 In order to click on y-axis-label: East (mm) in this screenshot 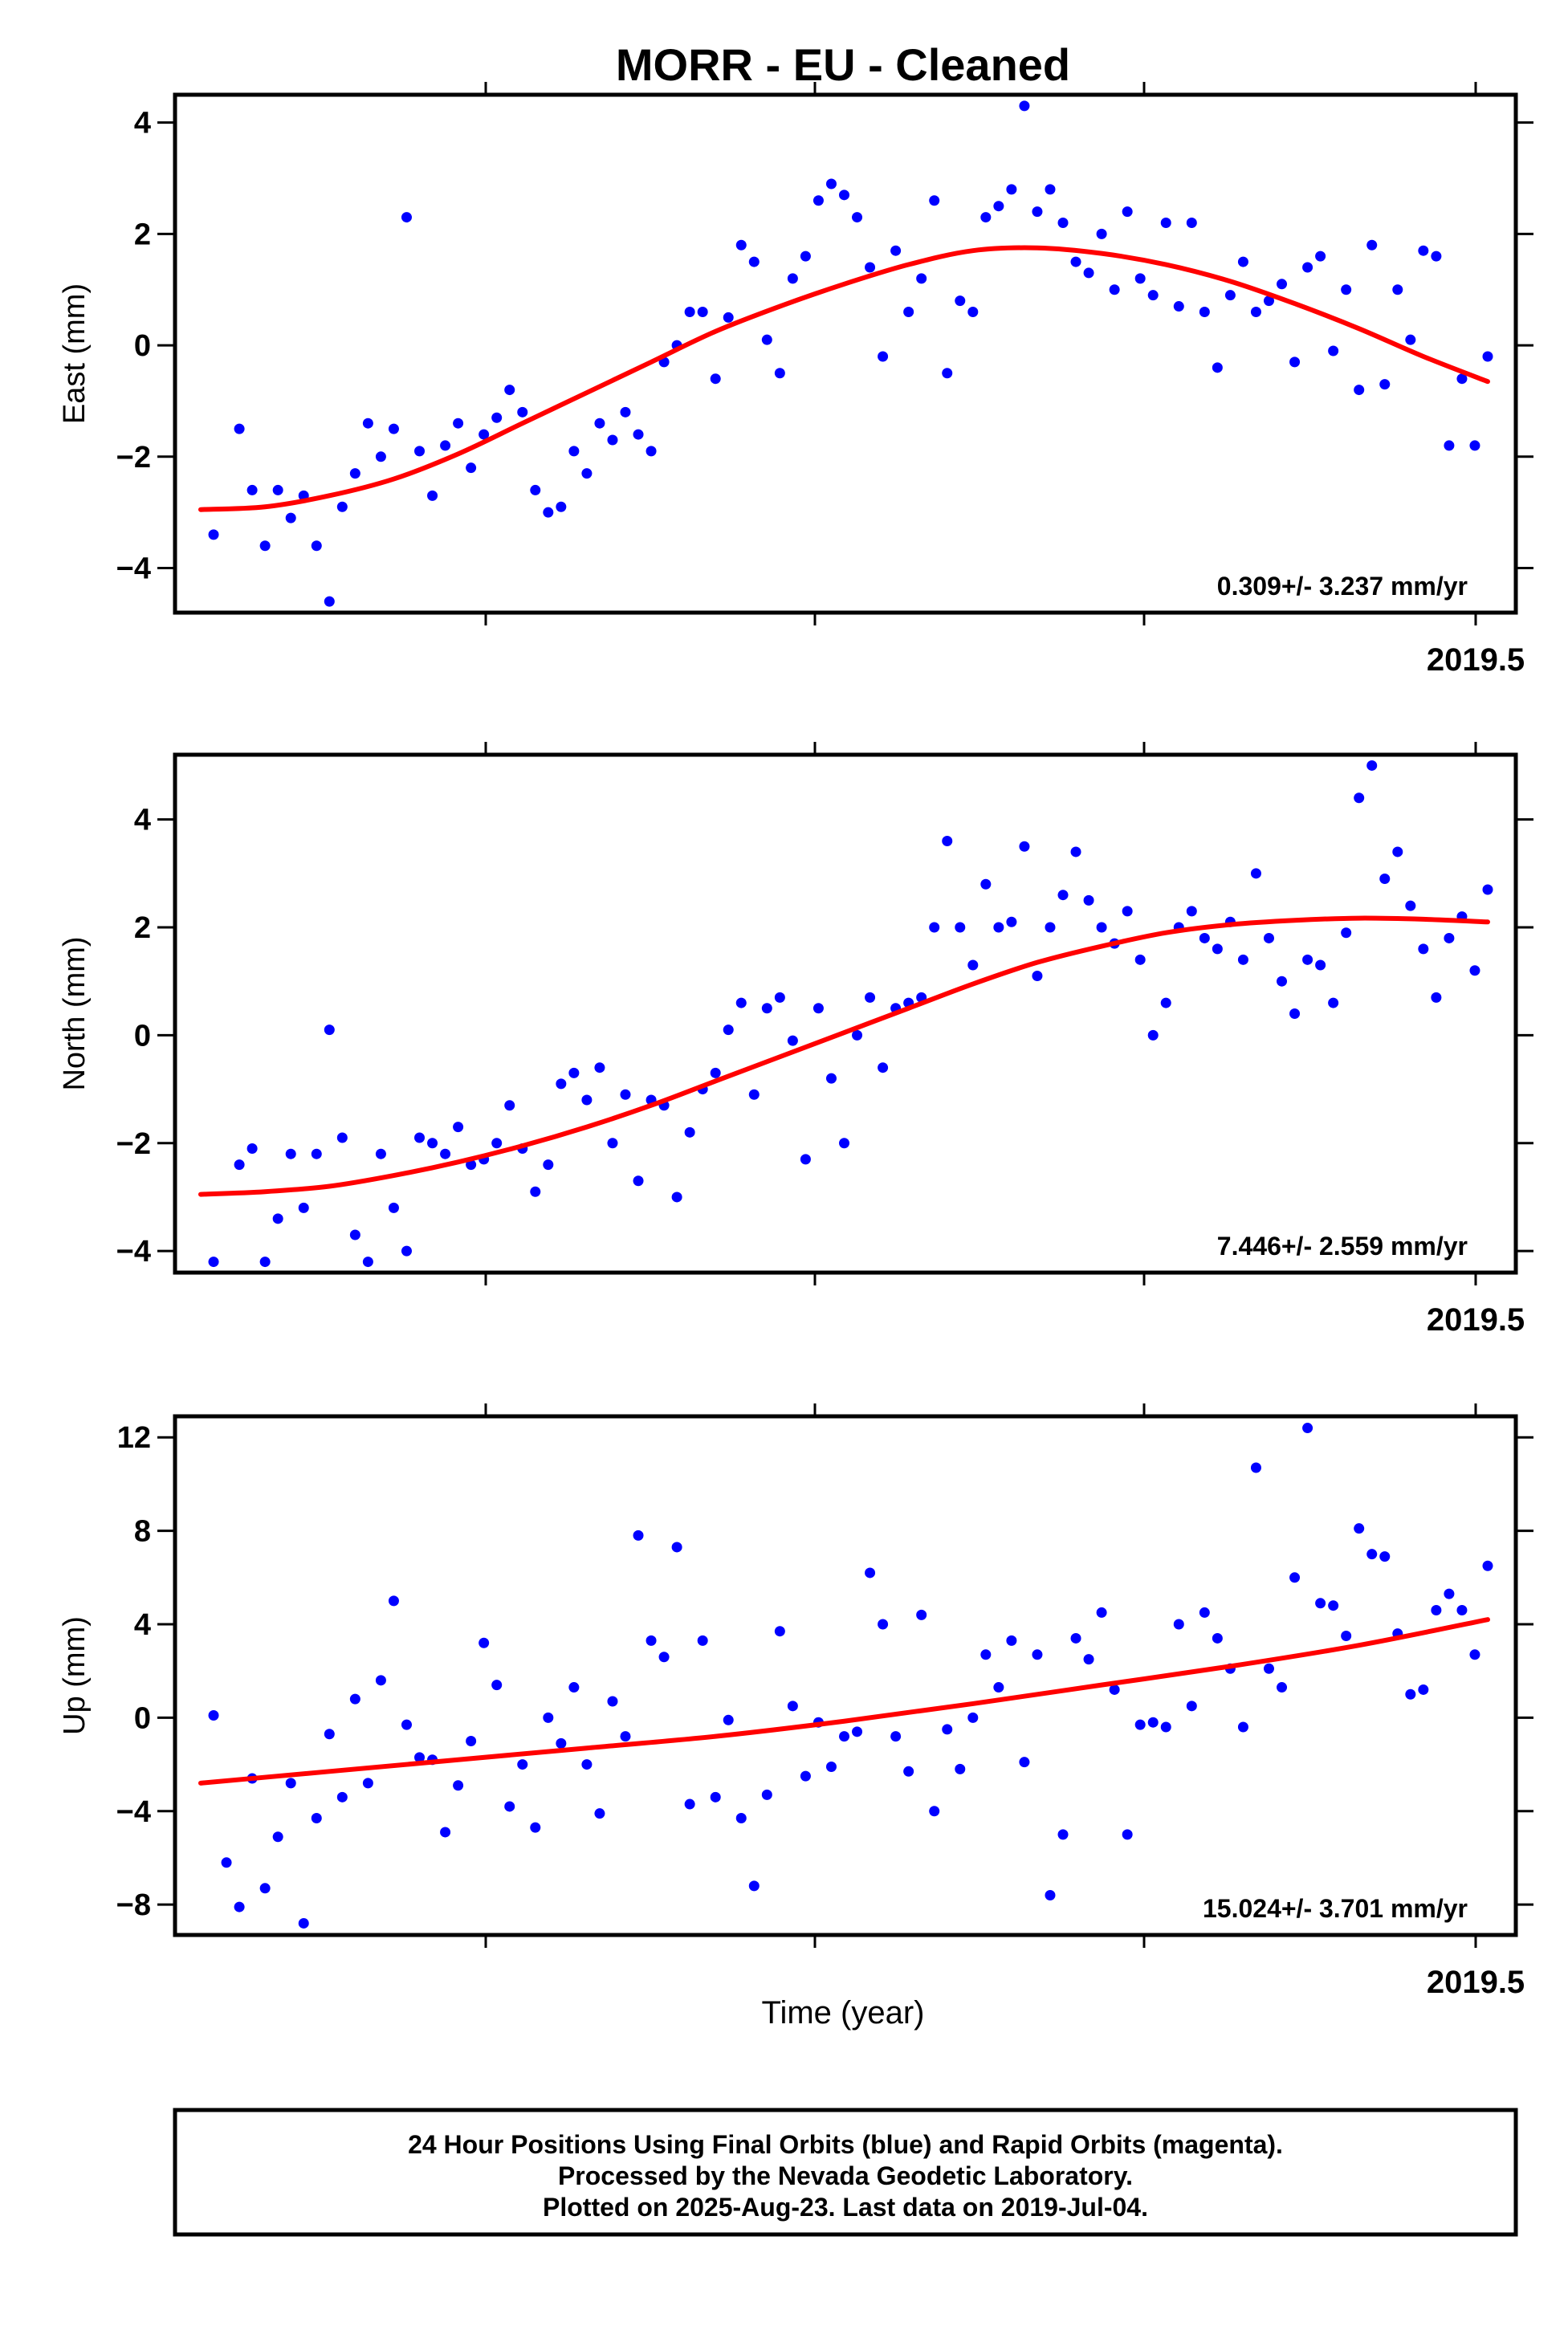, I will do `click(75, 353)`.